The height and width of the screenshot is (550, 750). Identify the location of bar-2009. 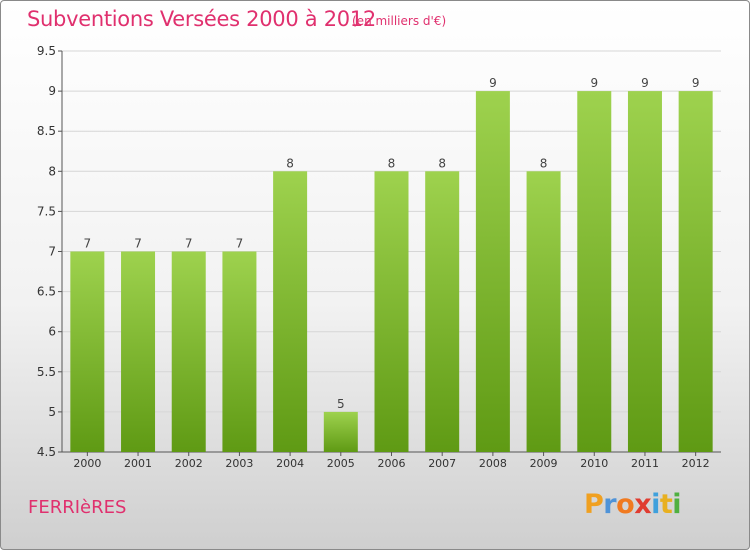
(543, 312).